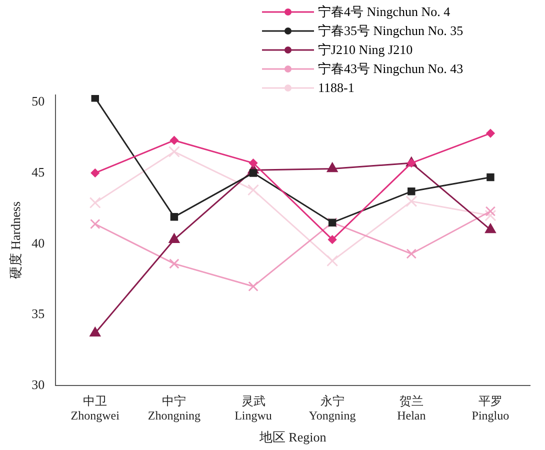 The width and height of the screenshot is (545, 450). What do you see at coordinates (411, 408) in the screenshot?
I see `x-tick-label: 贺兰 Helan` at bounding box center [411, 408].